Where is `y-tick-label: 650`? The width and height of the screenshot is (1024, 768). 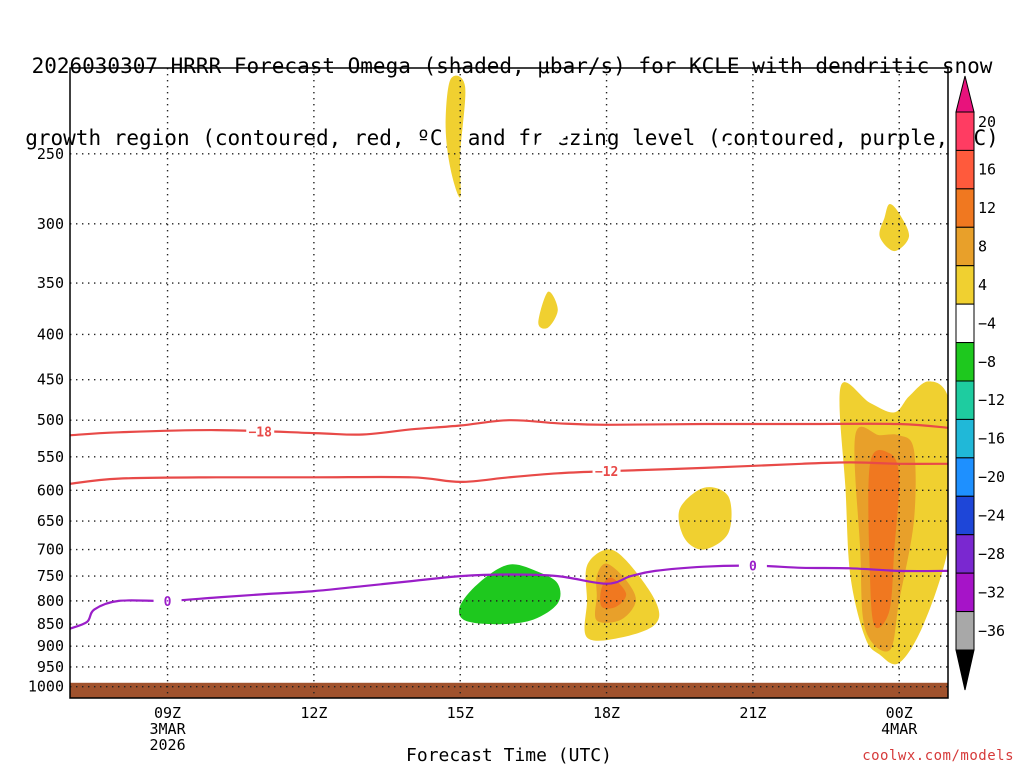
y-tick-label: 650 is located at coordinates (50, 521).